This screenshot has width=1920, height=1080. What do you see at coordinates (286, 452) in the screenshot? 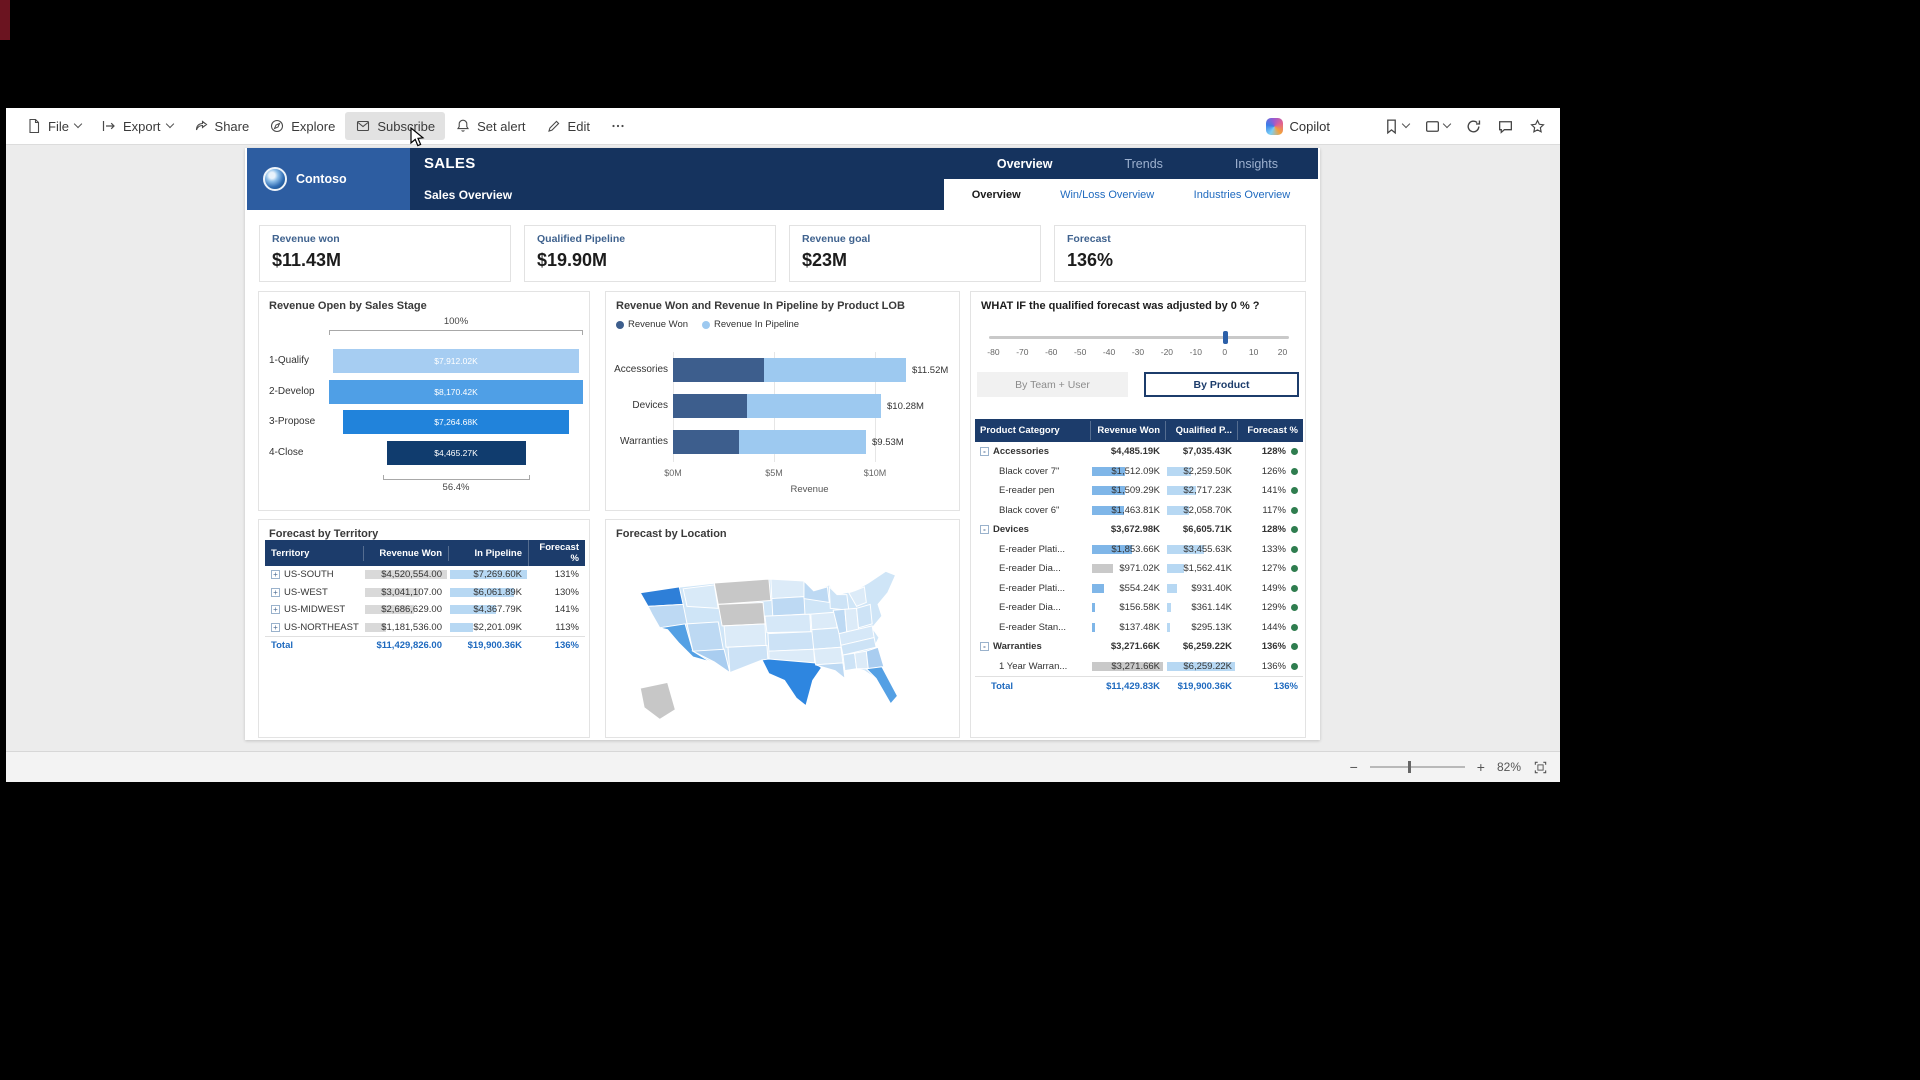
I see `funnel-stage-label: 4-Close` at bounding box center [286, 452].